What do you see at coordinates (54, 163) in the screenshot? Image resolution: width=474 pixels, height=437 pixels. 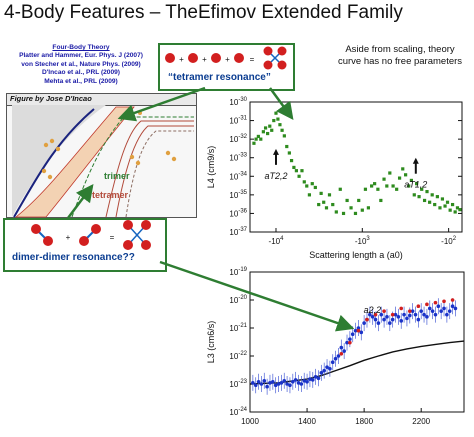 I see `diagram-threshold-curve` at bounding box center [54, 163].